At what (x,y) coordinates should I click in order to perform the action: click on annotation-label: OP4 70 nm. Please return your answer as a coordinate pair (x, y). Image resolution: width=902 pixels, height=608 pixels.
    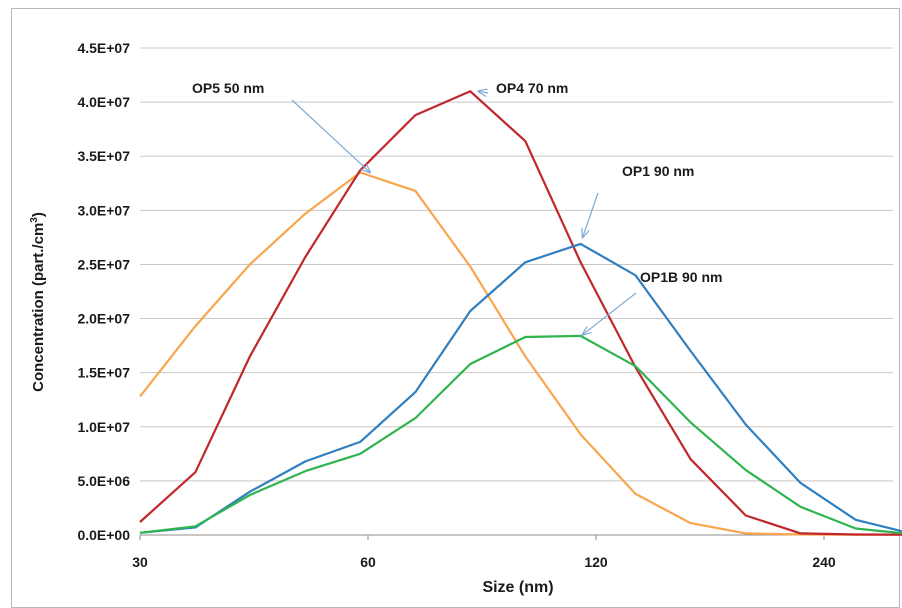
    Looking at the image, I should click on (532, 88).